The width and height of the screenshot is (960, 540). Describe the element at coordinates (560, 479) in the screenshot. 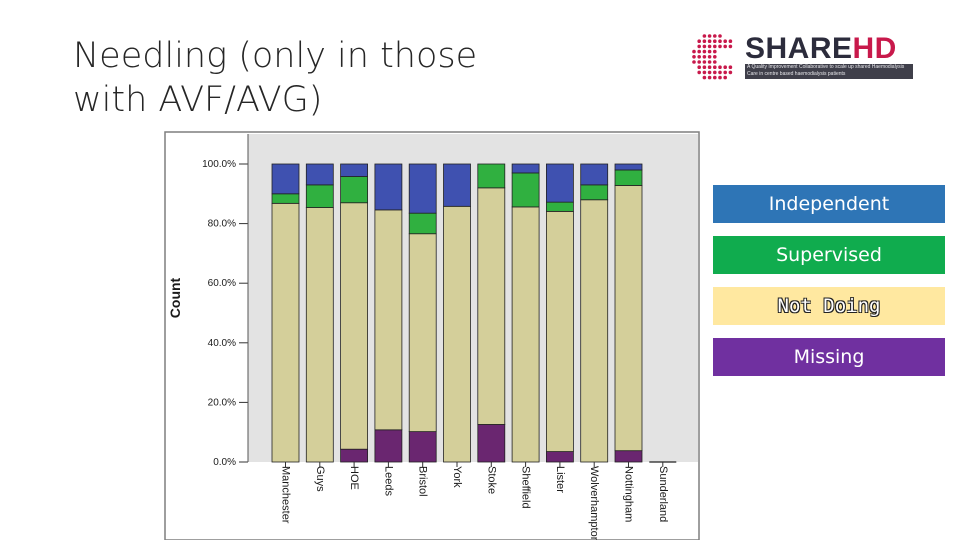

I see `x-tick-label: Lister` at that location.